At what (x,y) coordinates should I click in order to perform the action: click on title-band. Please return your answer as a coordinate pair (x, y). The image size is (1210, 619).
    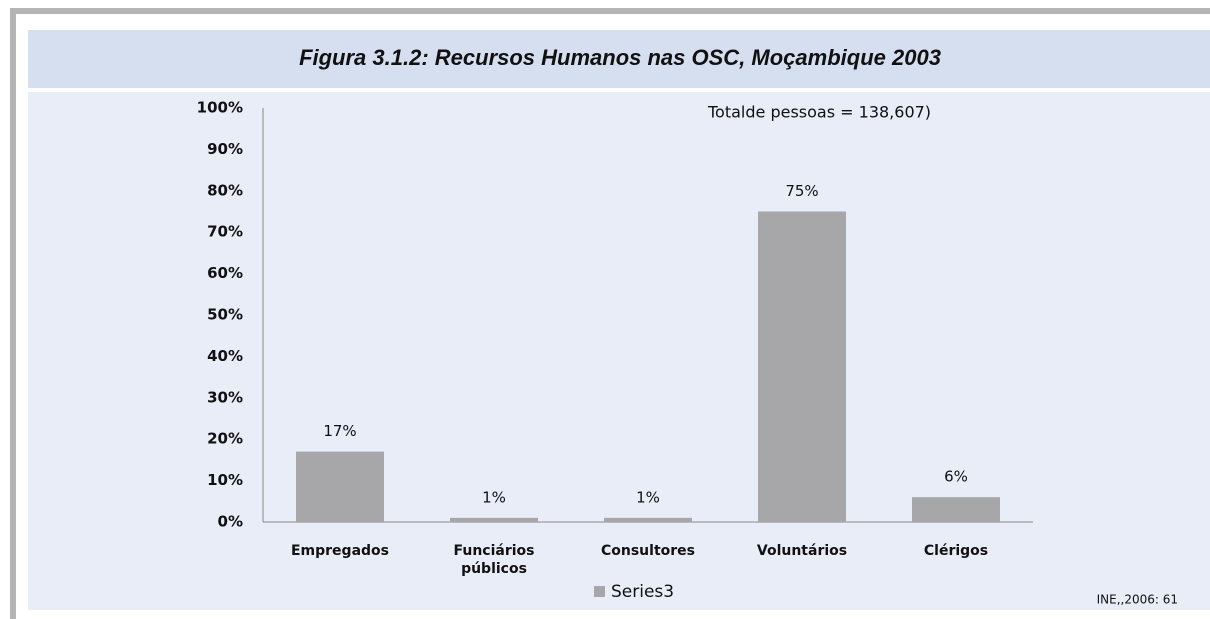
    Looking at the image, I should click on (619, 59).